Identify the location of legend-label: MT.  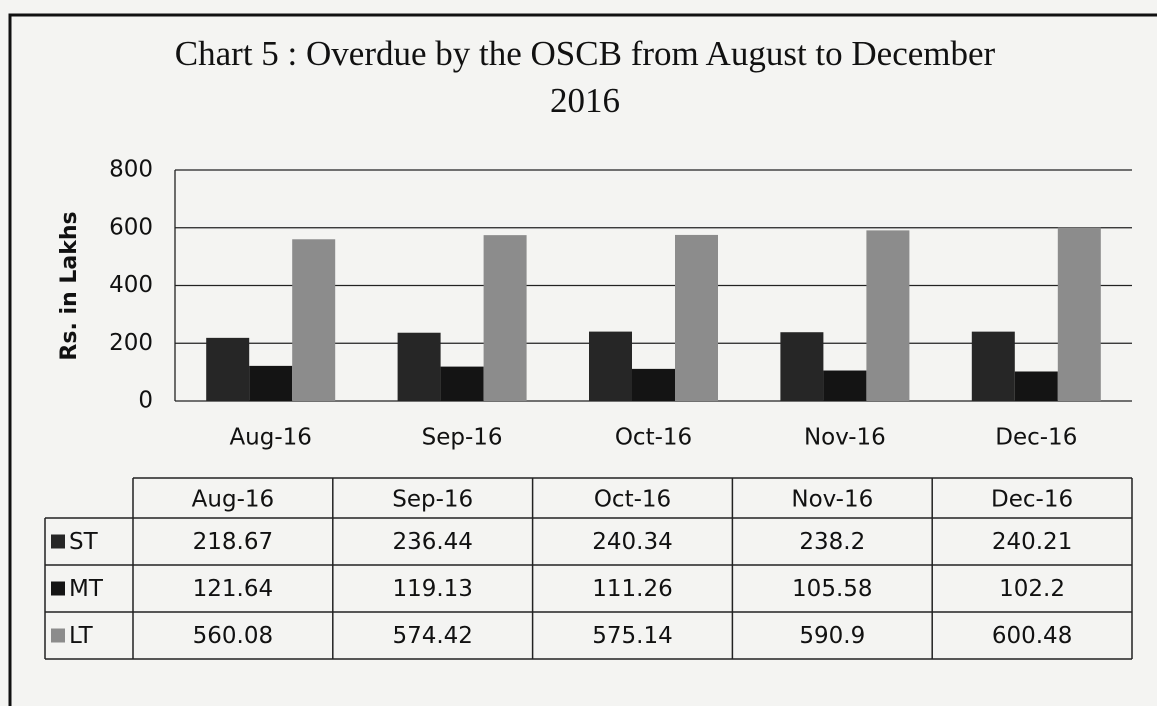
(86, 589).